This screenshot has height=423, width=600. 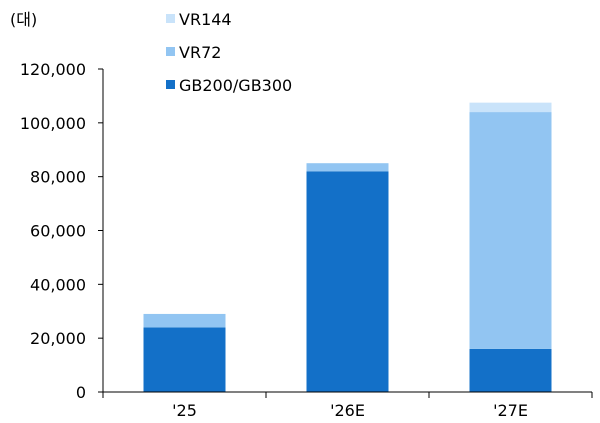 What do you see at coordinates (205, 19) in the screenshot?
I see `legend-label: VR144` at bounding box center [205, 19].